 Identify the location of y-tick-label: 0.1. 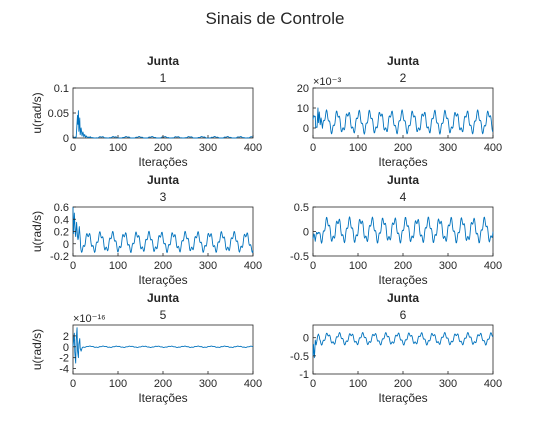
(61, 89).